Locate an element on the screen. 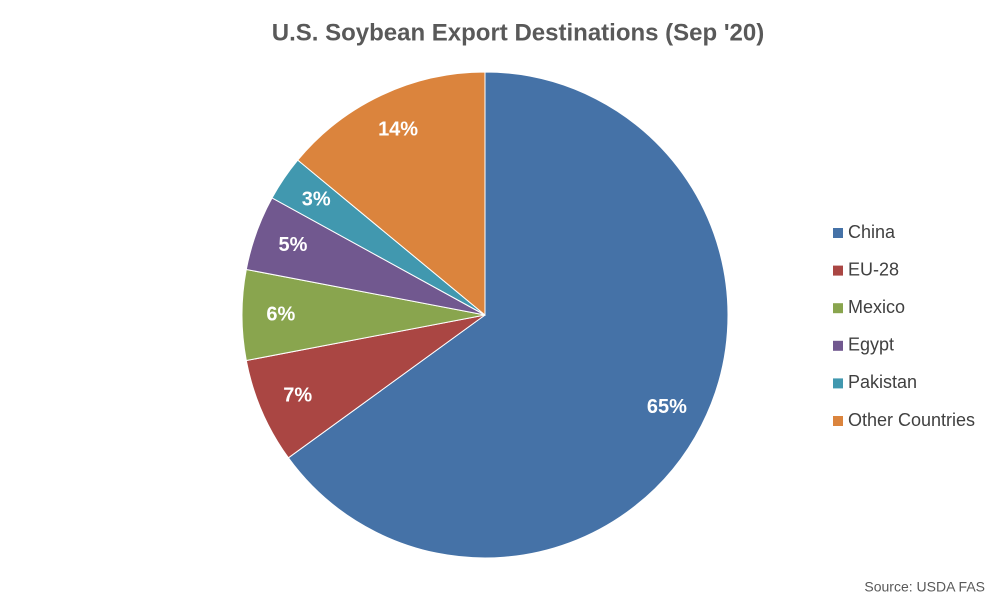 This screenshot has width=1005, height=601. source-note: Source: USDA FAS is located at coordinates (924, 587).